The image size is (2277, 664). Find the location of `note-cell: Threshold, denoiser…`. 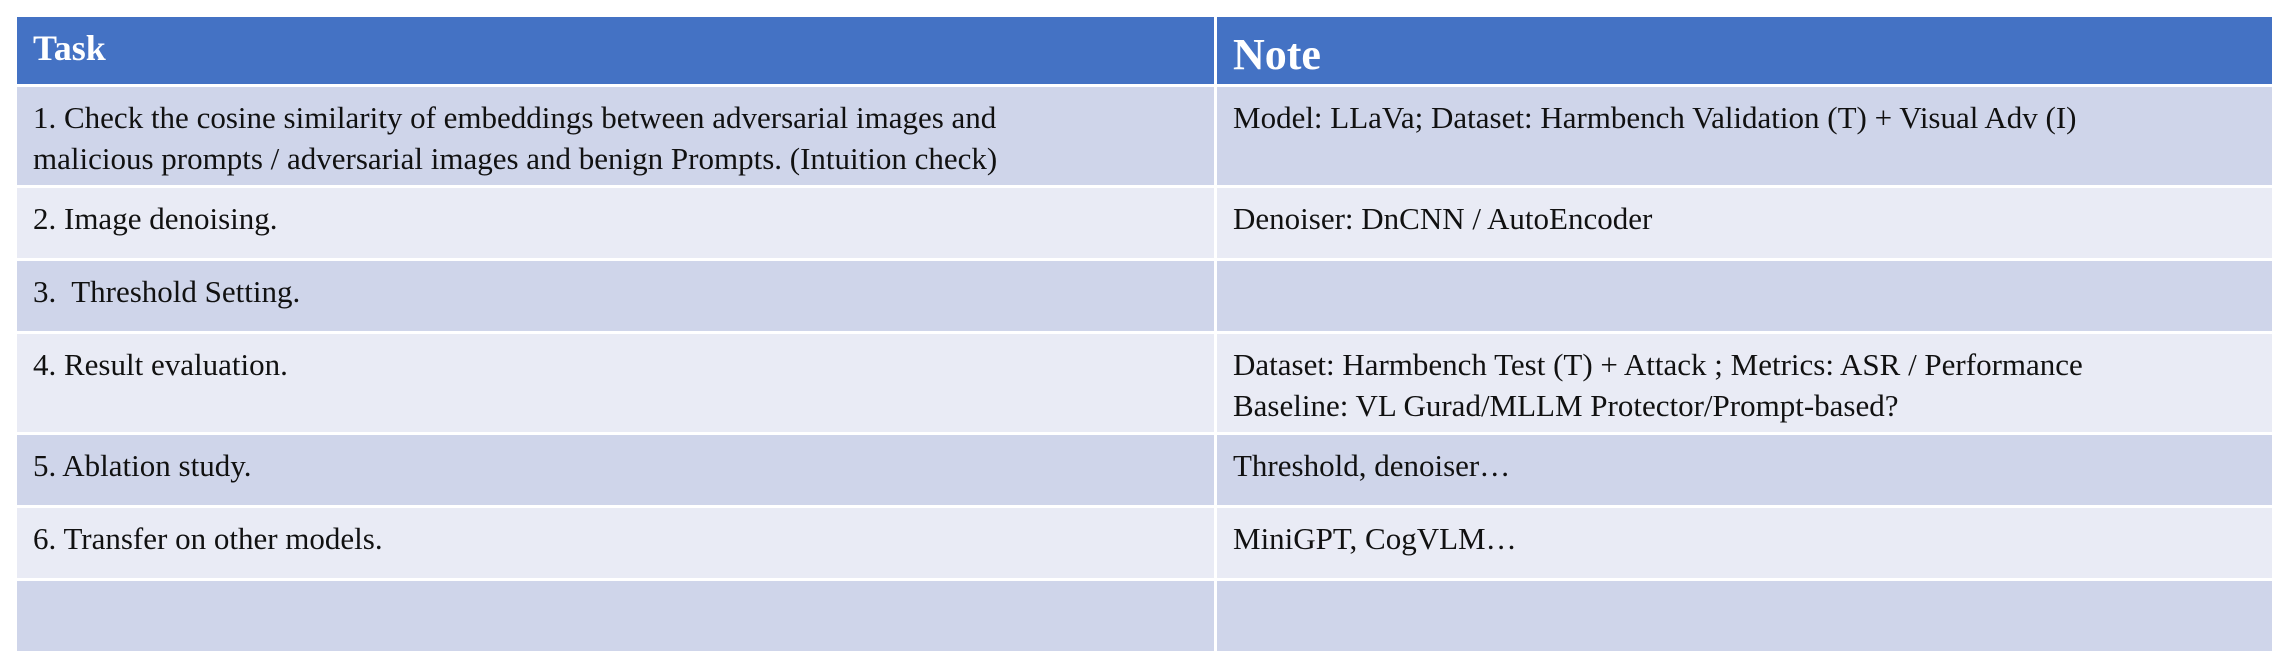

note-cell: Threshold, denoiser… is located at coordinates (1744, 470).